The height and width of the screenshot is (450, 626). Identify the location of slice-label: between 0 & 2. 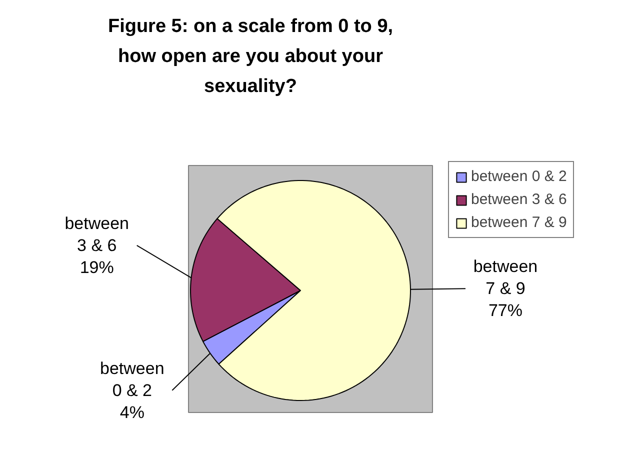
(132, 379).